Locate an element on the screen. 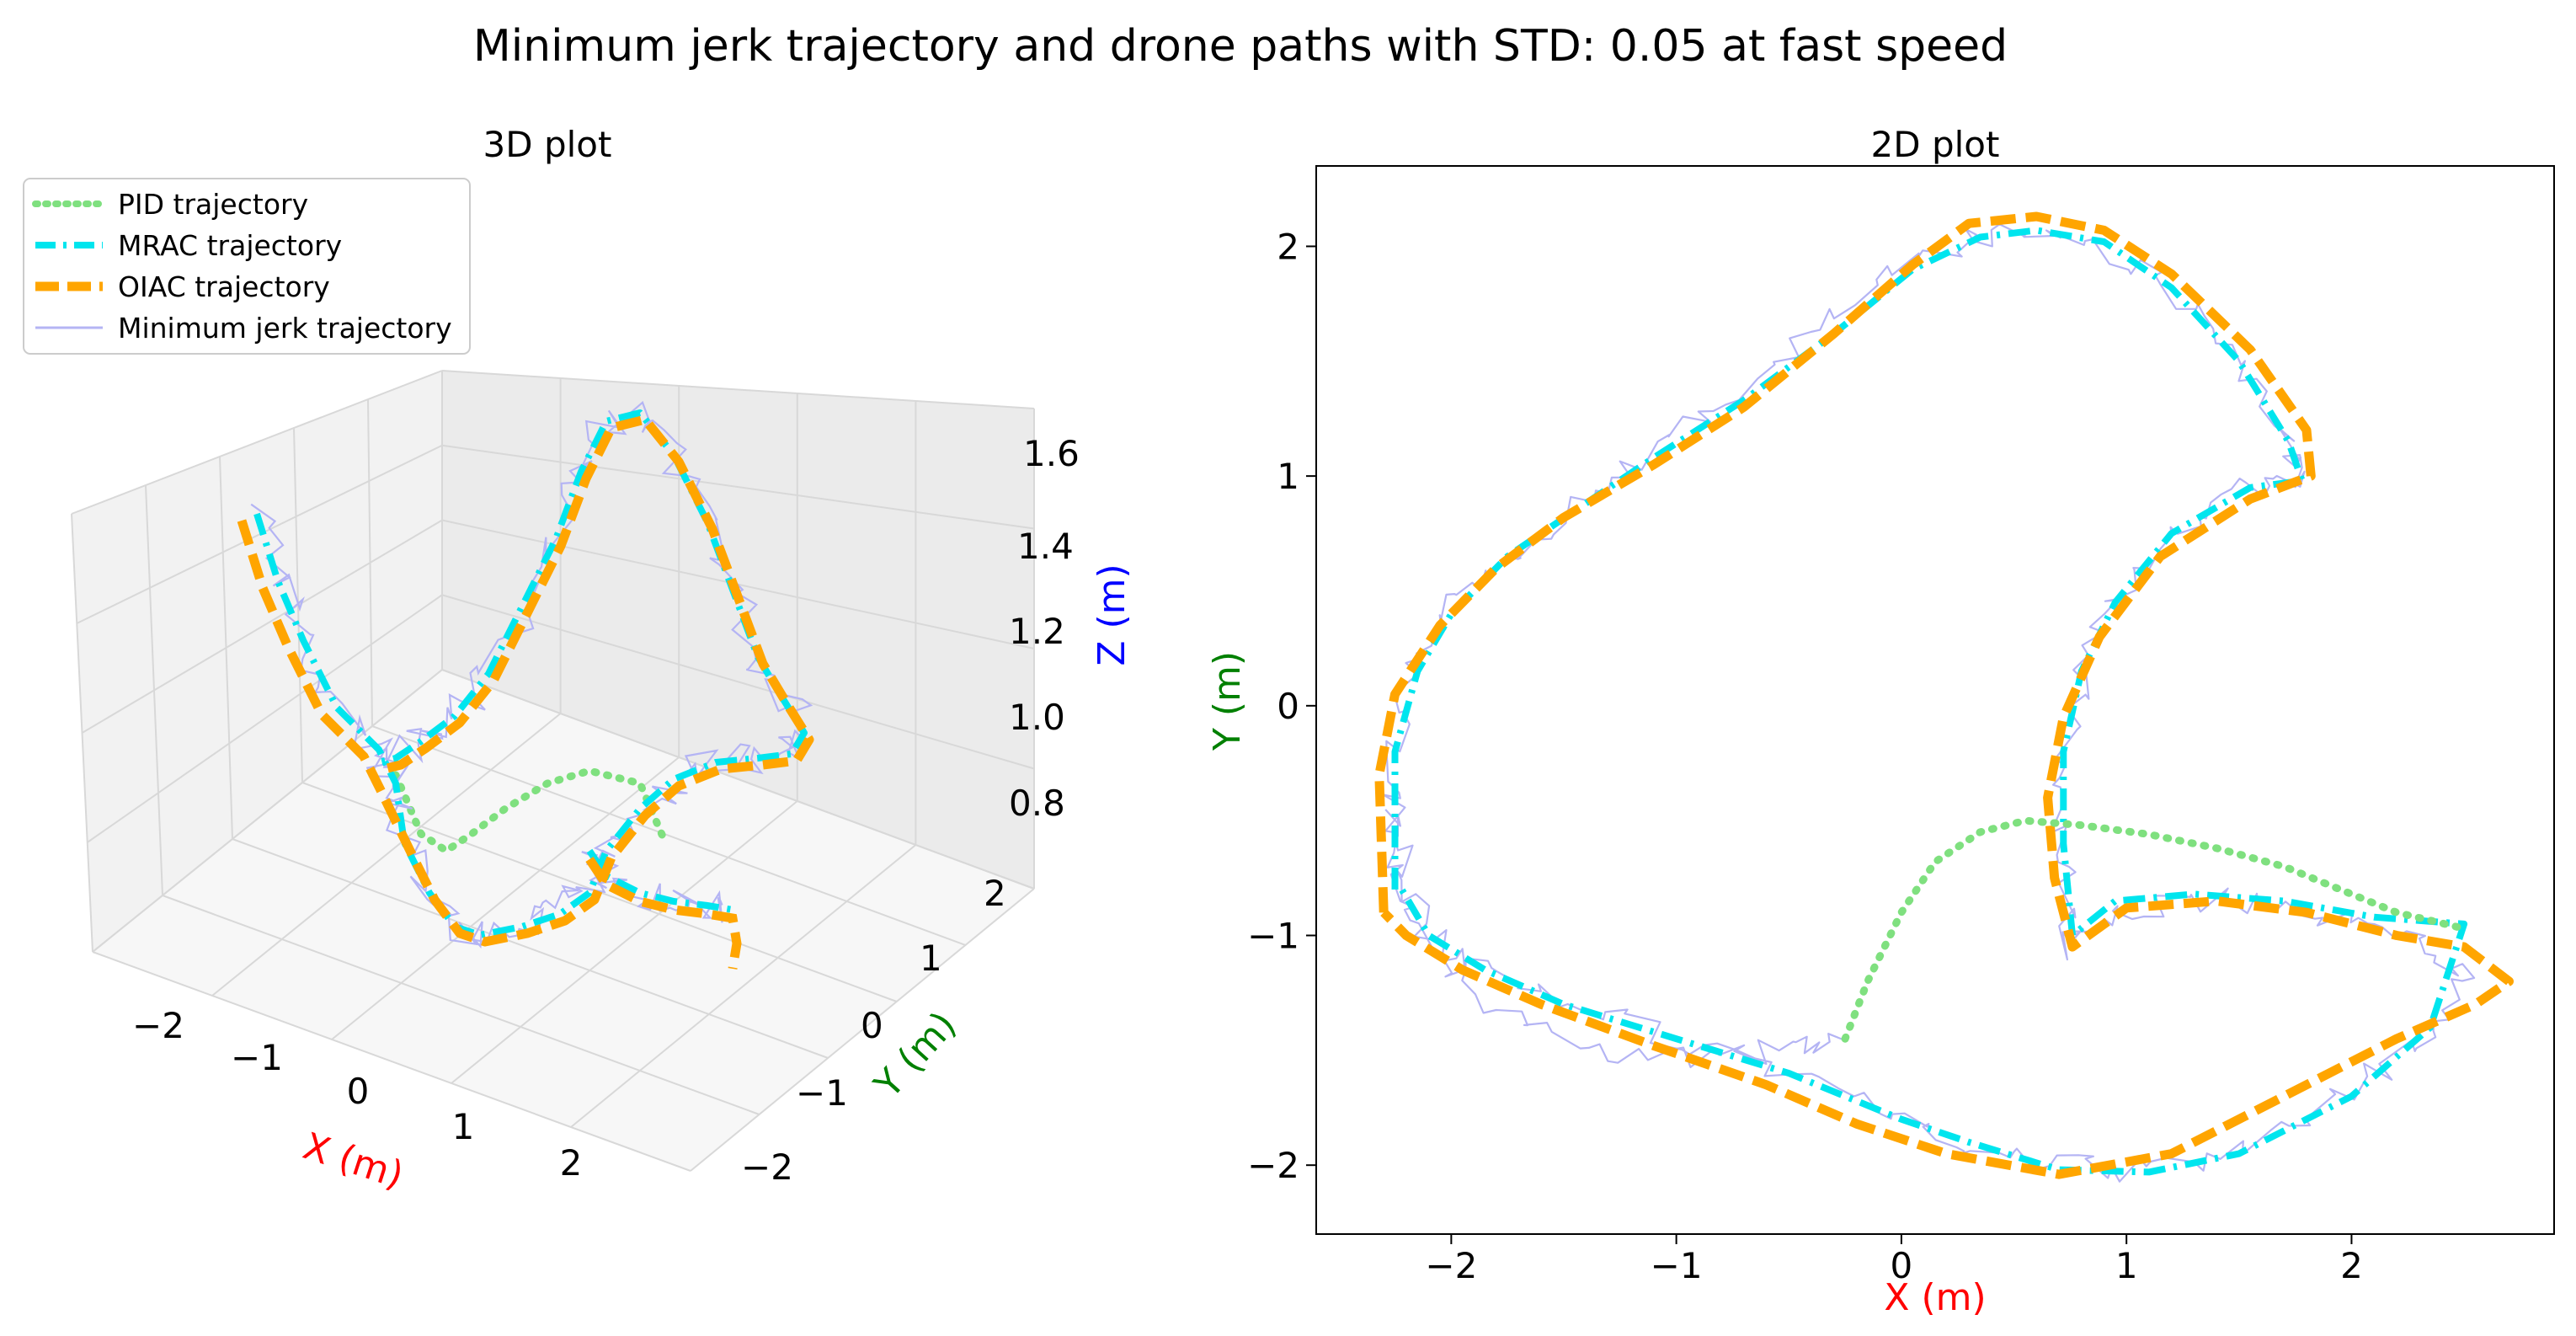  series-3d-pid is located at coordinates (530, 811).